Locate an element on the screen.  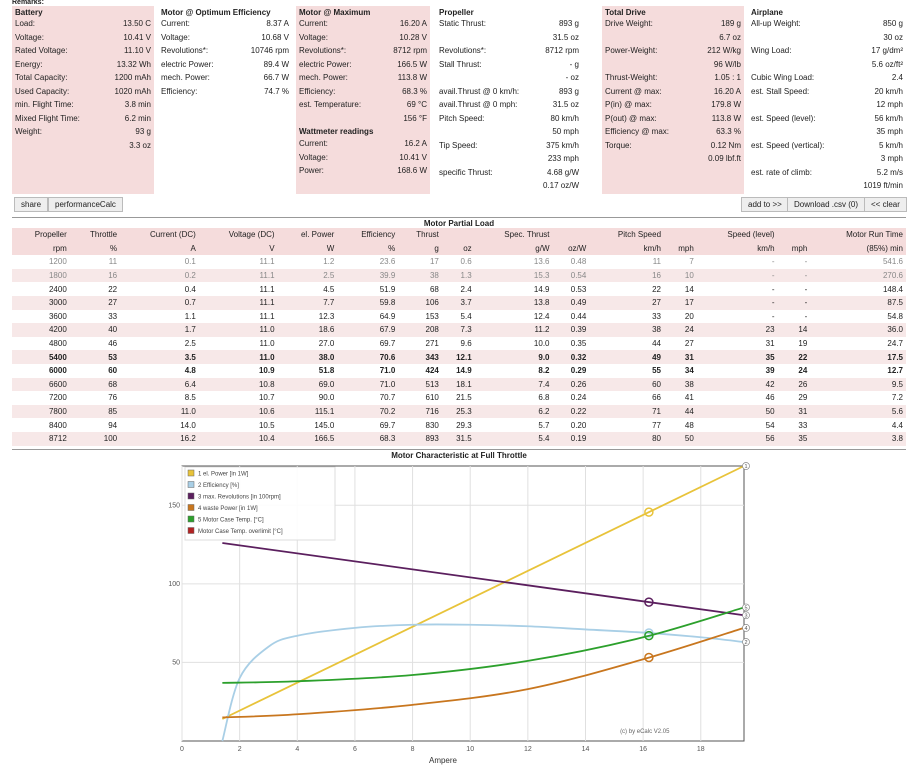
table-cell: Pitch Speed is located at coordinates (627, 235).